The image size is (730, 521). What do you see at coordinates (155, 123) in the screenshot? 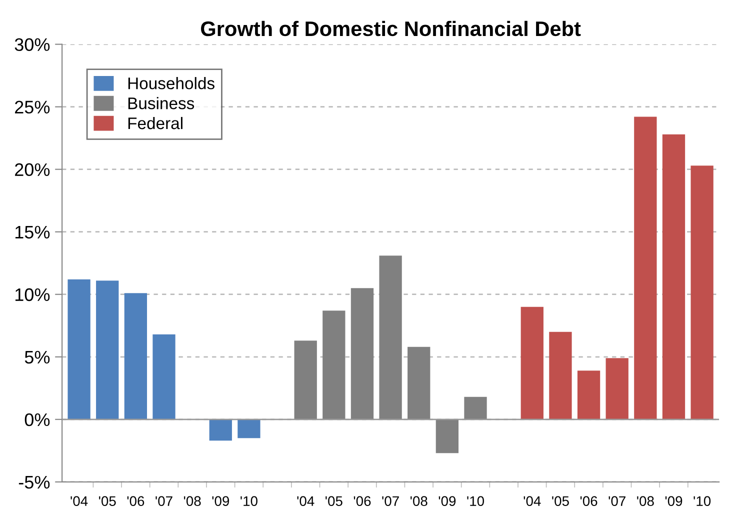
I see `legend-label: Federal` at bounding box center [155, 123].